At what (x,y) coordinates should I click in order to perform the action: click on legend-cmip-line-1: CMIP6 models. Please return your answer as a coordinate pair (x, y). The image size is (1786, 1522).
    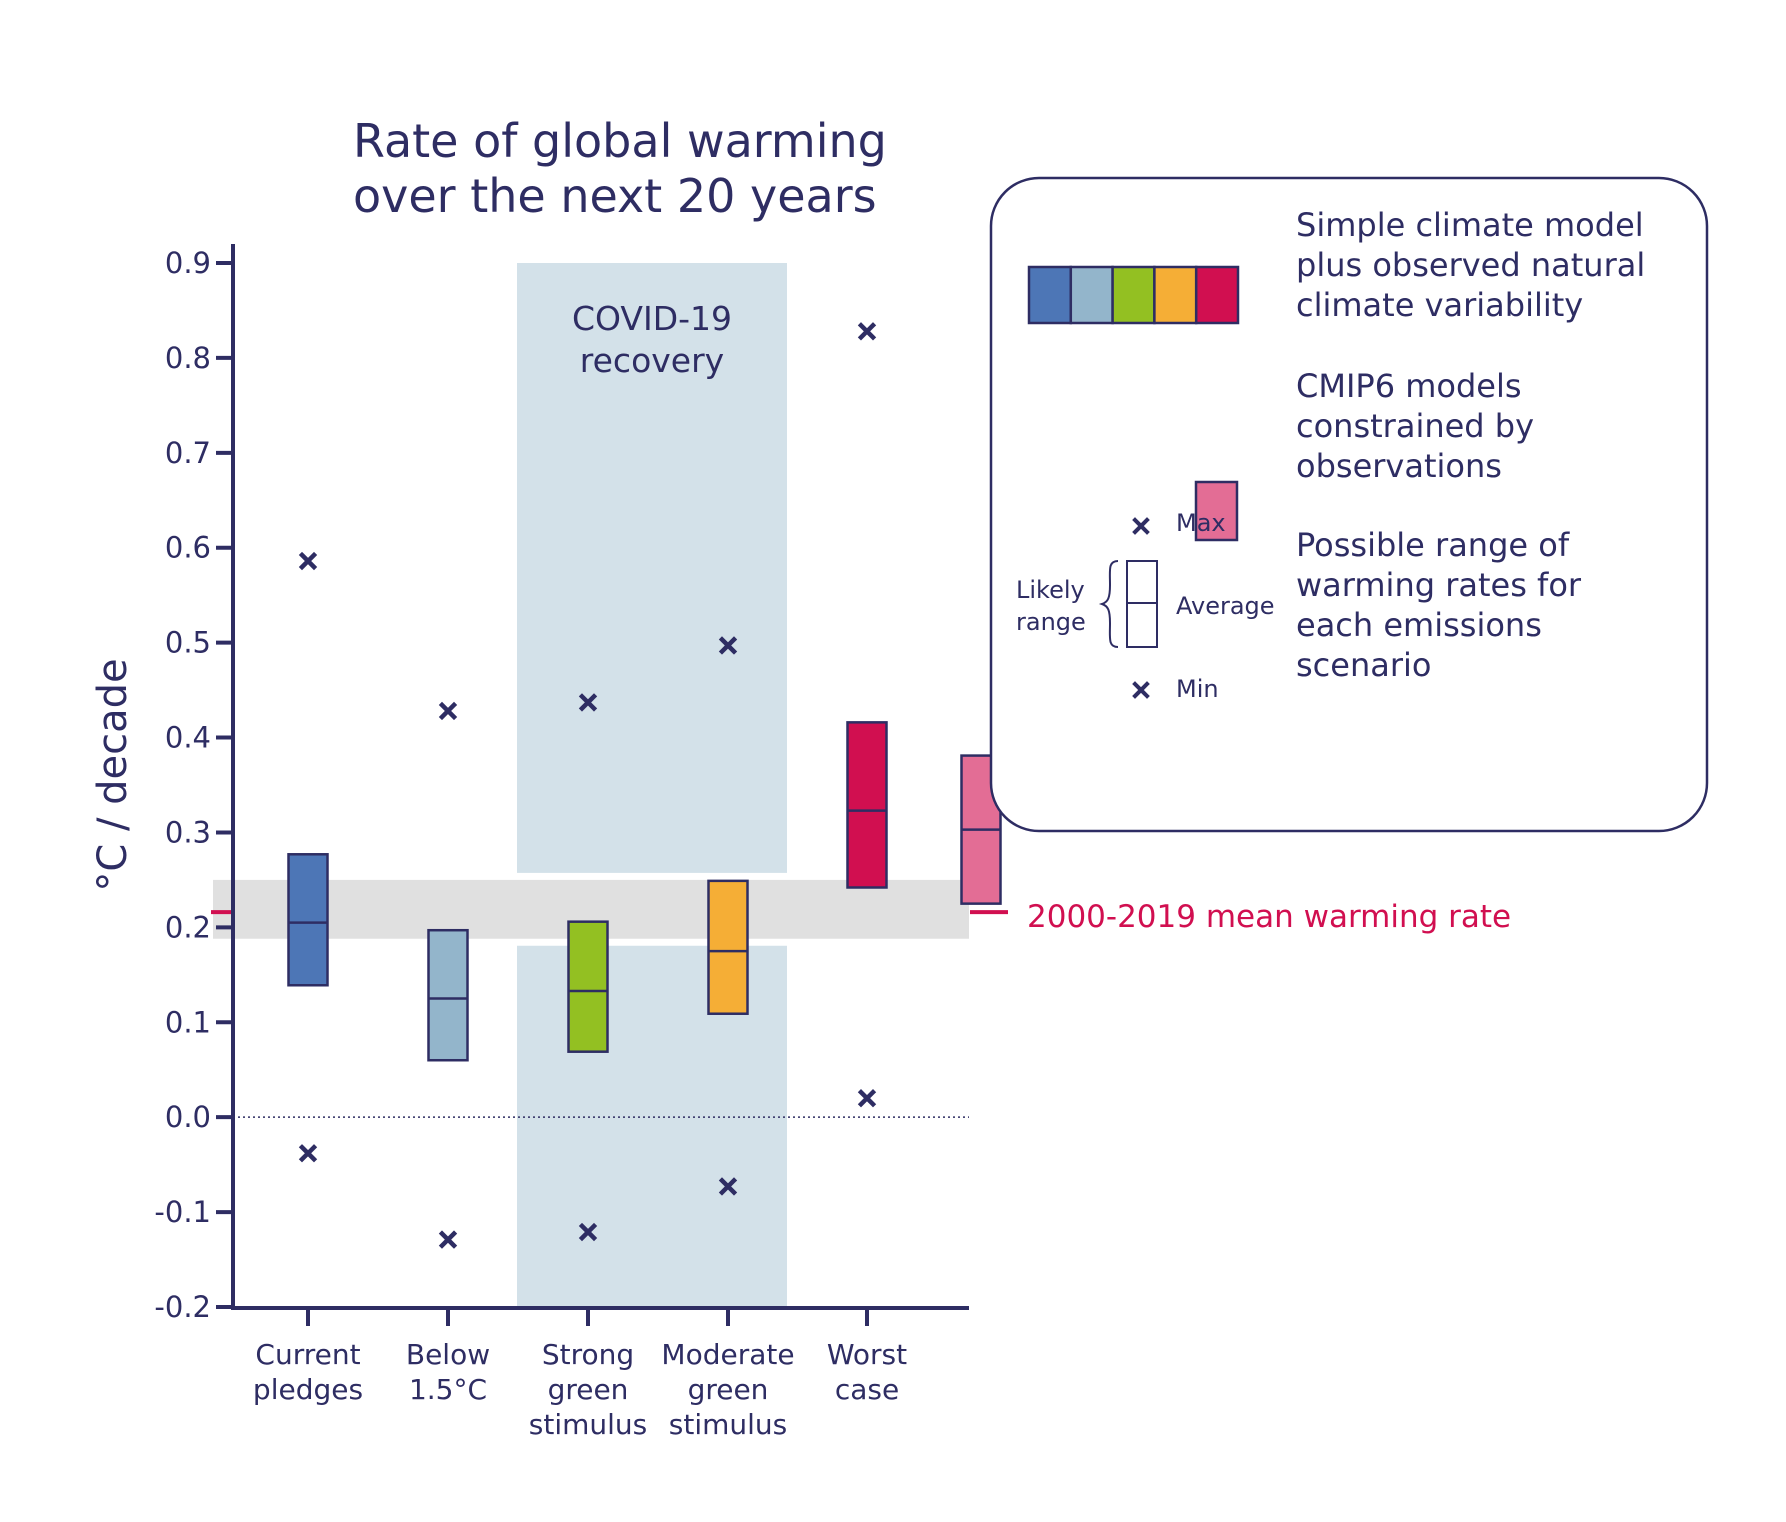
    Looking at the image, I should click on (1409, 386).